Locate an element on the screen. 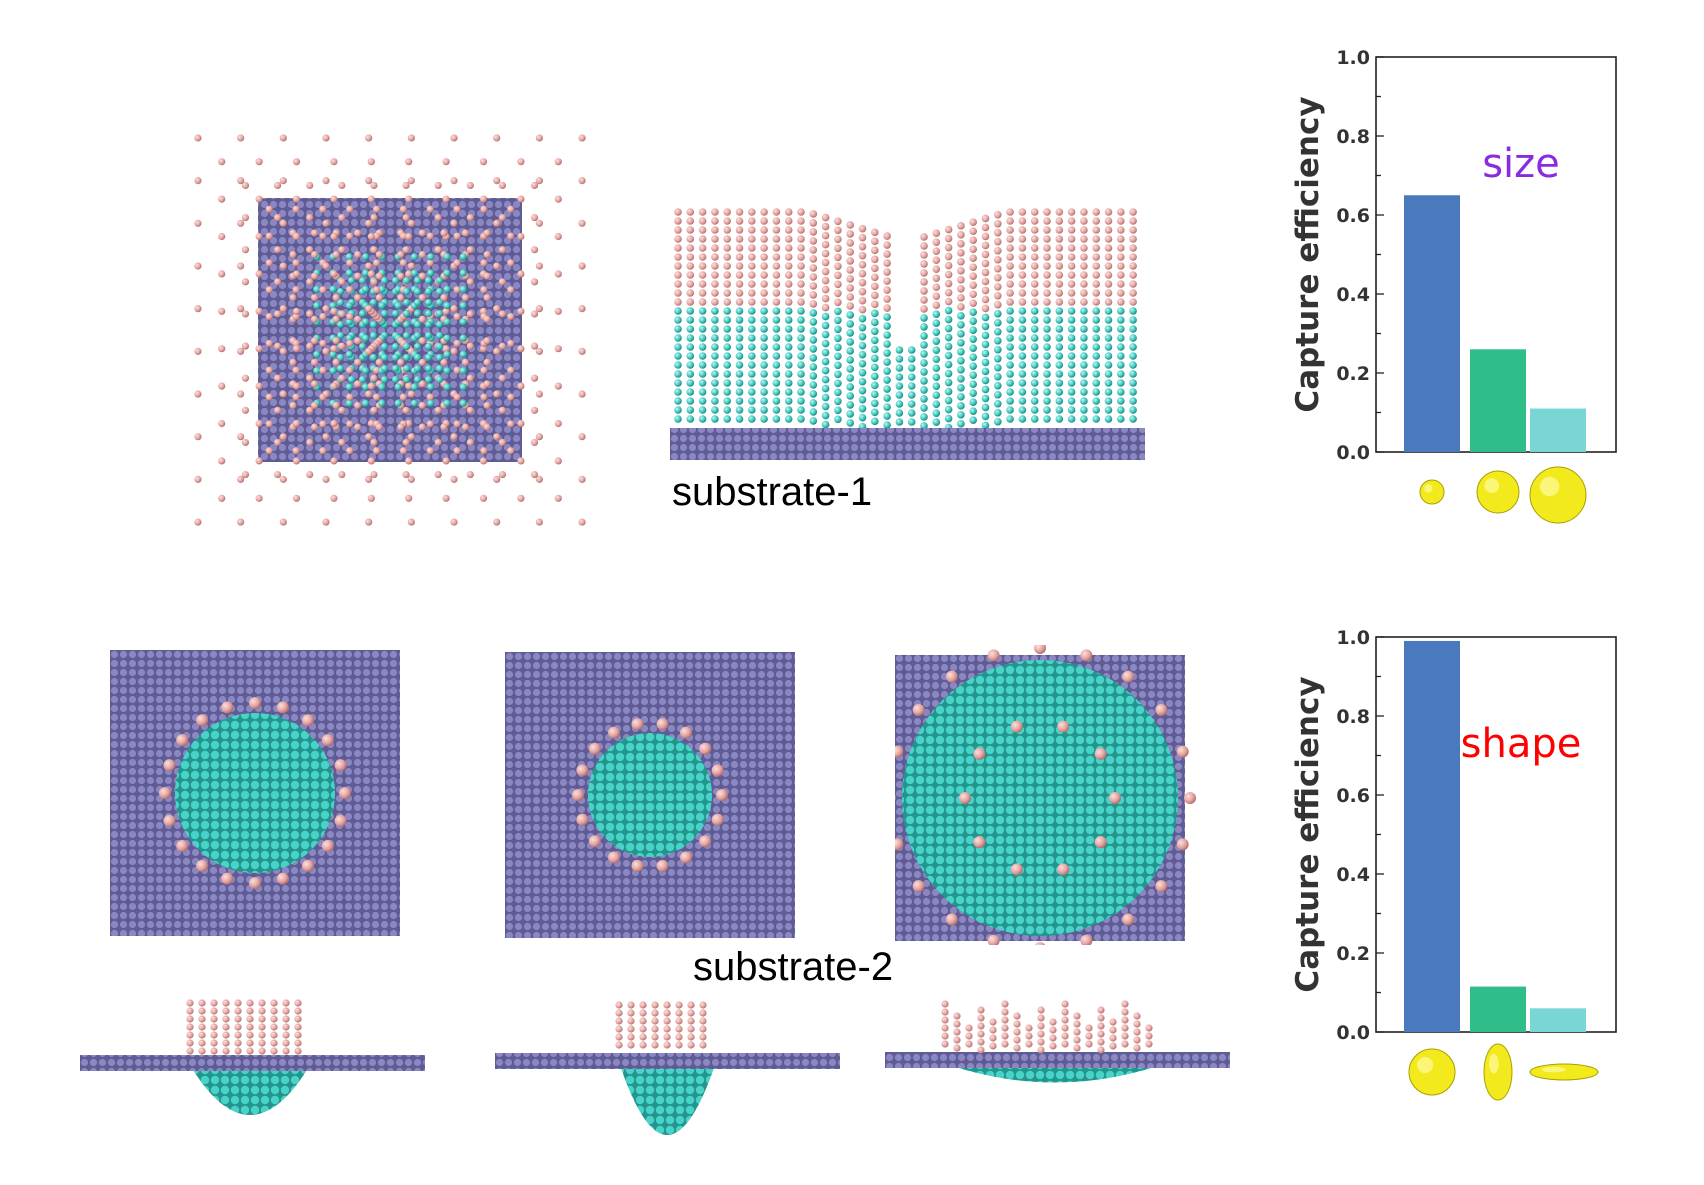 The height and width of the screenshot is (1185, 1704). substrate1-side-chains is located at coordinates (905, 320).